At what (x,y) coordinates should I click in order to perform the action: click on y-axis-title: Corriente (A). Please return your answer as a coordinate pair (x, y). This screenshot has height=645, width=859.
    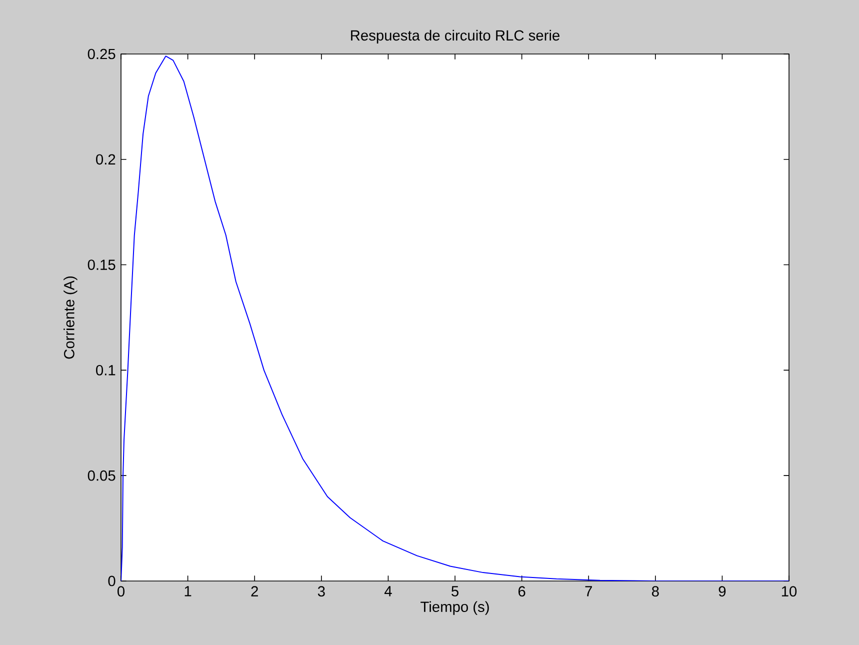
    Looking at the image, I should click on (71, 317).